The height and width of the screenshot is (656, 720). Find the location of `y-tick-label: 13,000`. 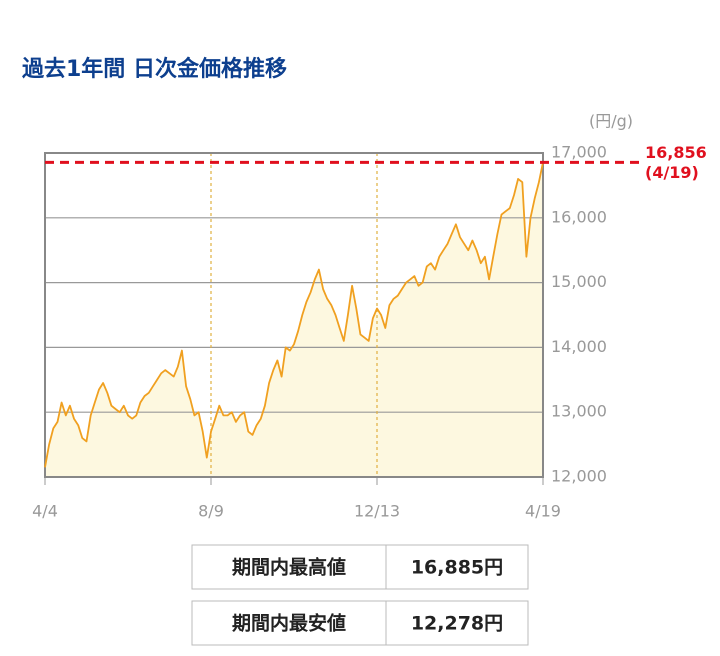

y-tick-label: 13,000 is located at coordinates (579, 411).